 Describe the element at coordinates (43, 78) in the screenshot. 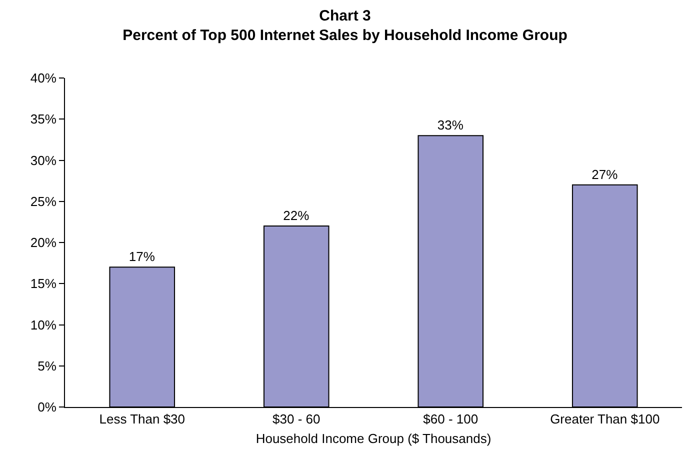

I see `y-tick-label: 40%` at that location.